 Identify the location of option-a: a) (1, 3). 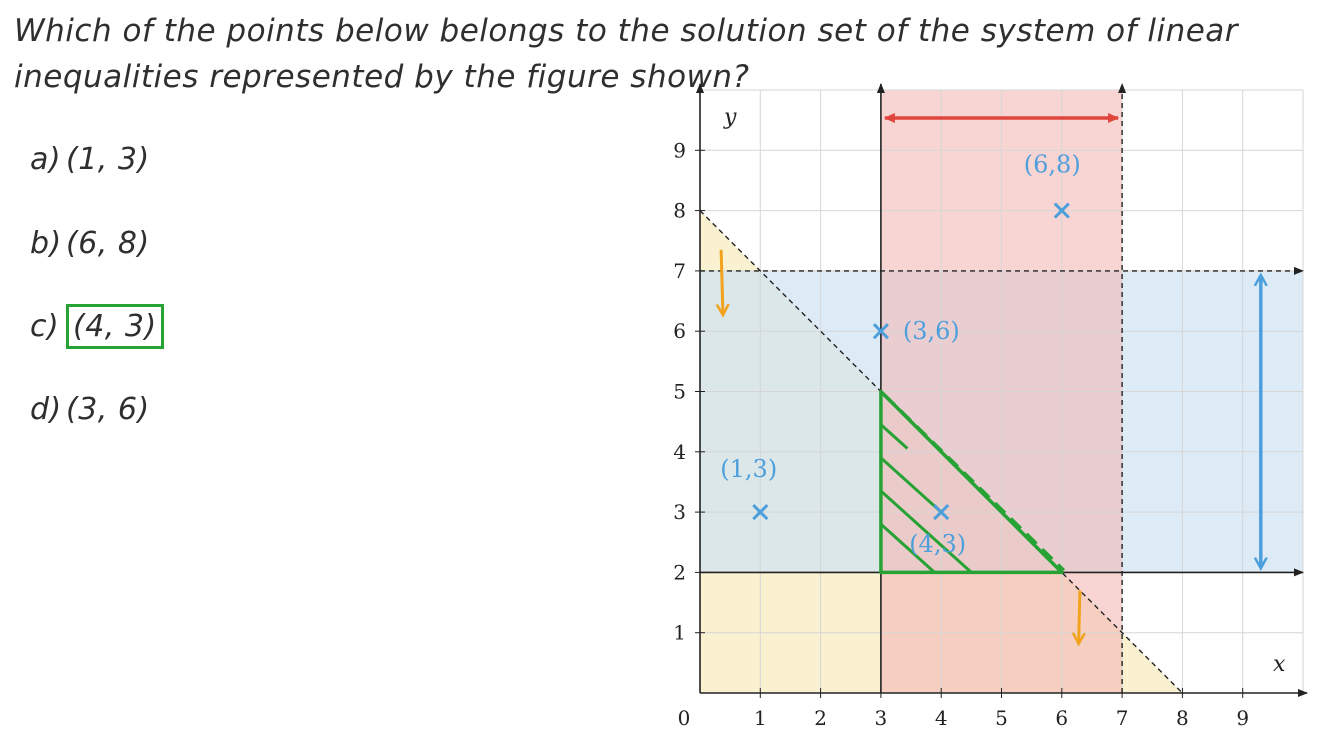
(90, 159).